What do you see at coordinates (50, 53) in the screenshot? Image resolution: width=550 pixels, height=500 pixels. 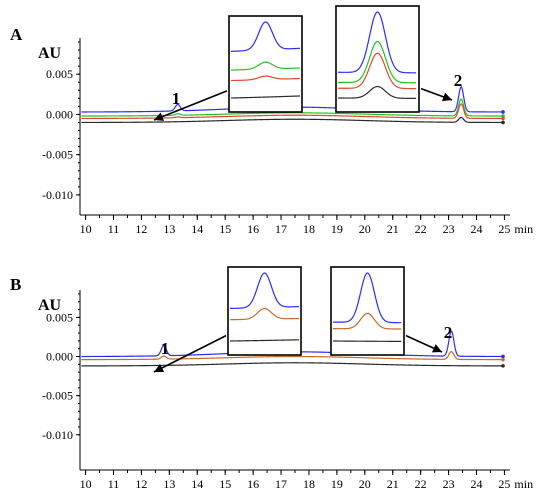 I see `y-axis-label: AU` at bounding box center [50, 53].